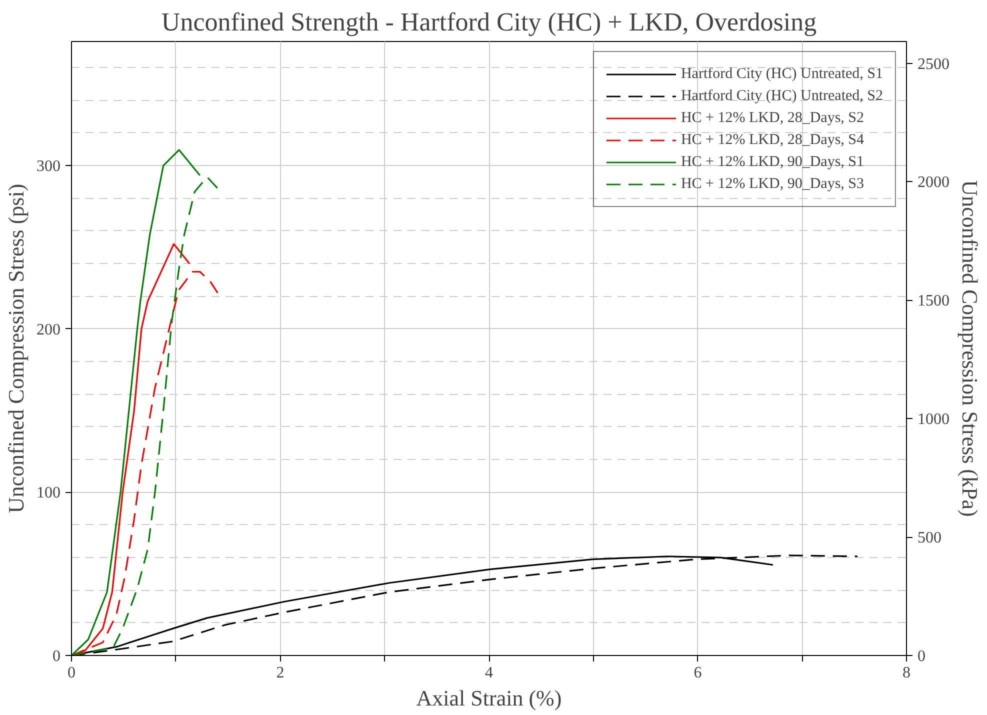 This screenshot has width=987, height=715. What do you see at coordinates (934, 183) in the screenshot?
I see `y2-tick-label: 2000` at bounding box center [934, 183].